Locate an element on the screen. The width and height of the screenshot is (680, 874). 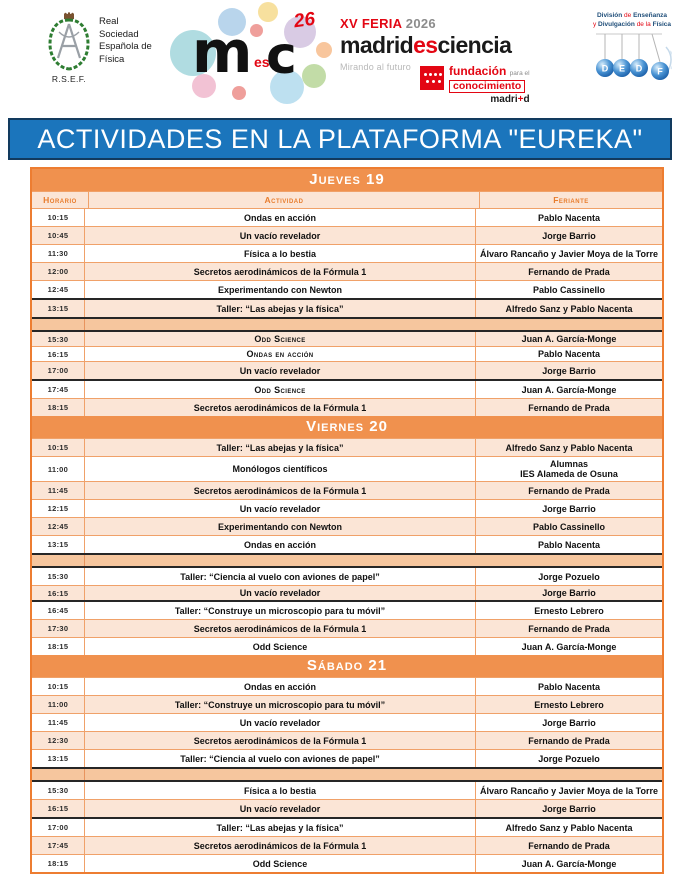
text-segment: de is located at coordinates (629, 15).